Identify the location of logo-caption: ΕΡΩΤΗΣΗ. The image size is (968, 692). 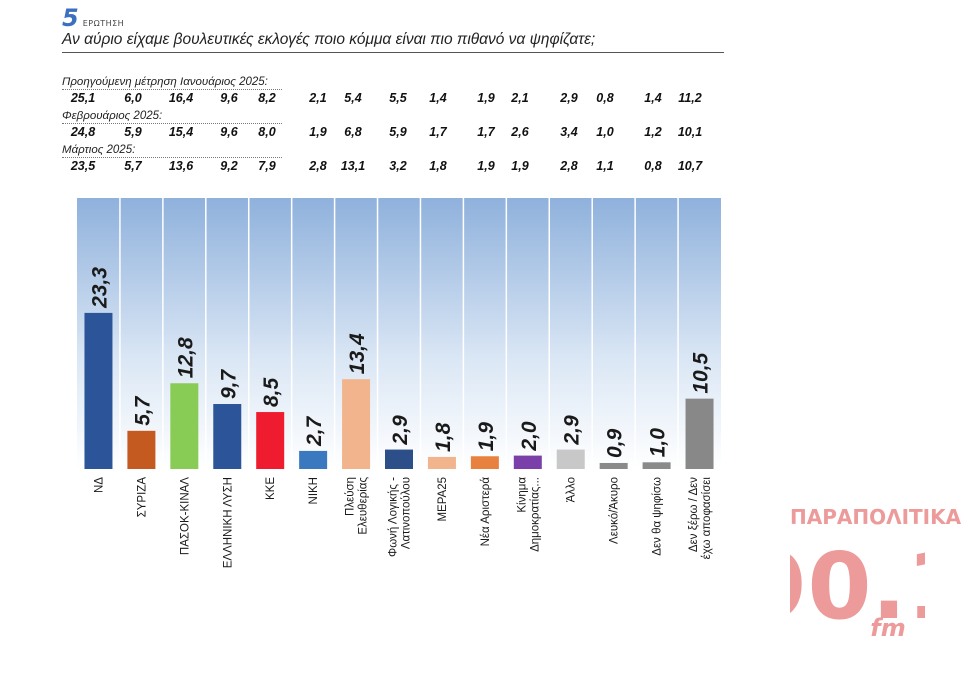
(103, 23).